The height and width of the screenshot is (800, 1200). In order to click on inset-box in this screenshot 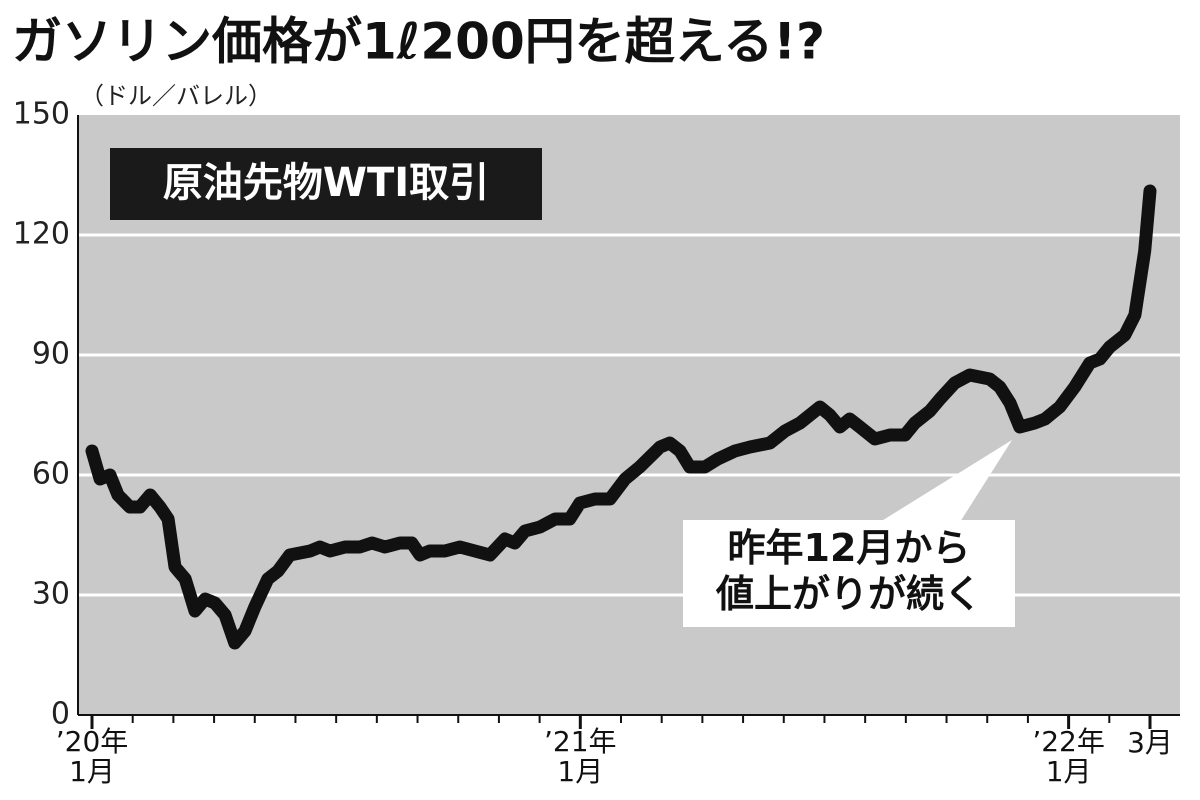, I will do `click(326, 184)`.